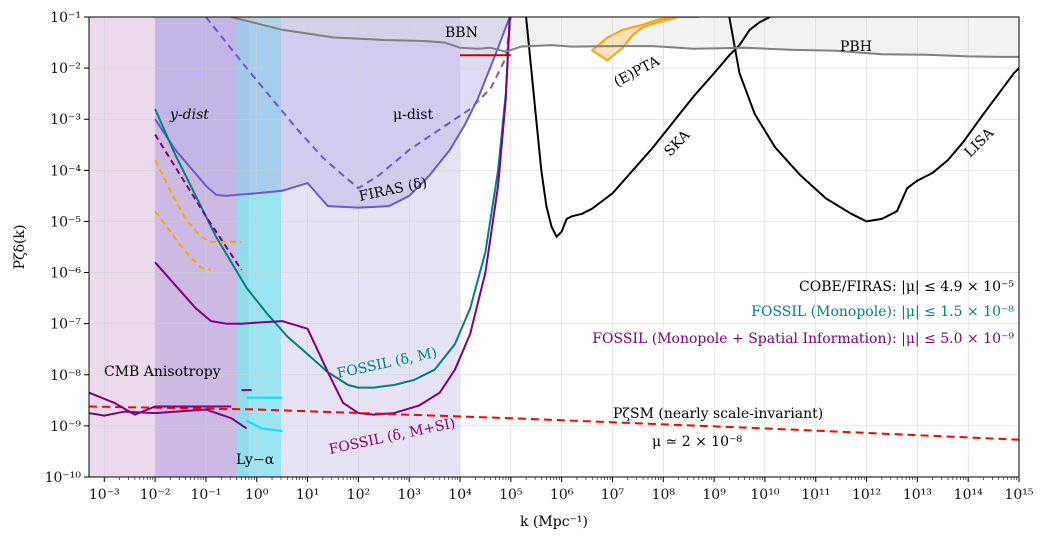  What do you see at coordinates (307, 495) in the screenshot?
I see `x-tick-label: 10¹` at bounding box center [307, 495].